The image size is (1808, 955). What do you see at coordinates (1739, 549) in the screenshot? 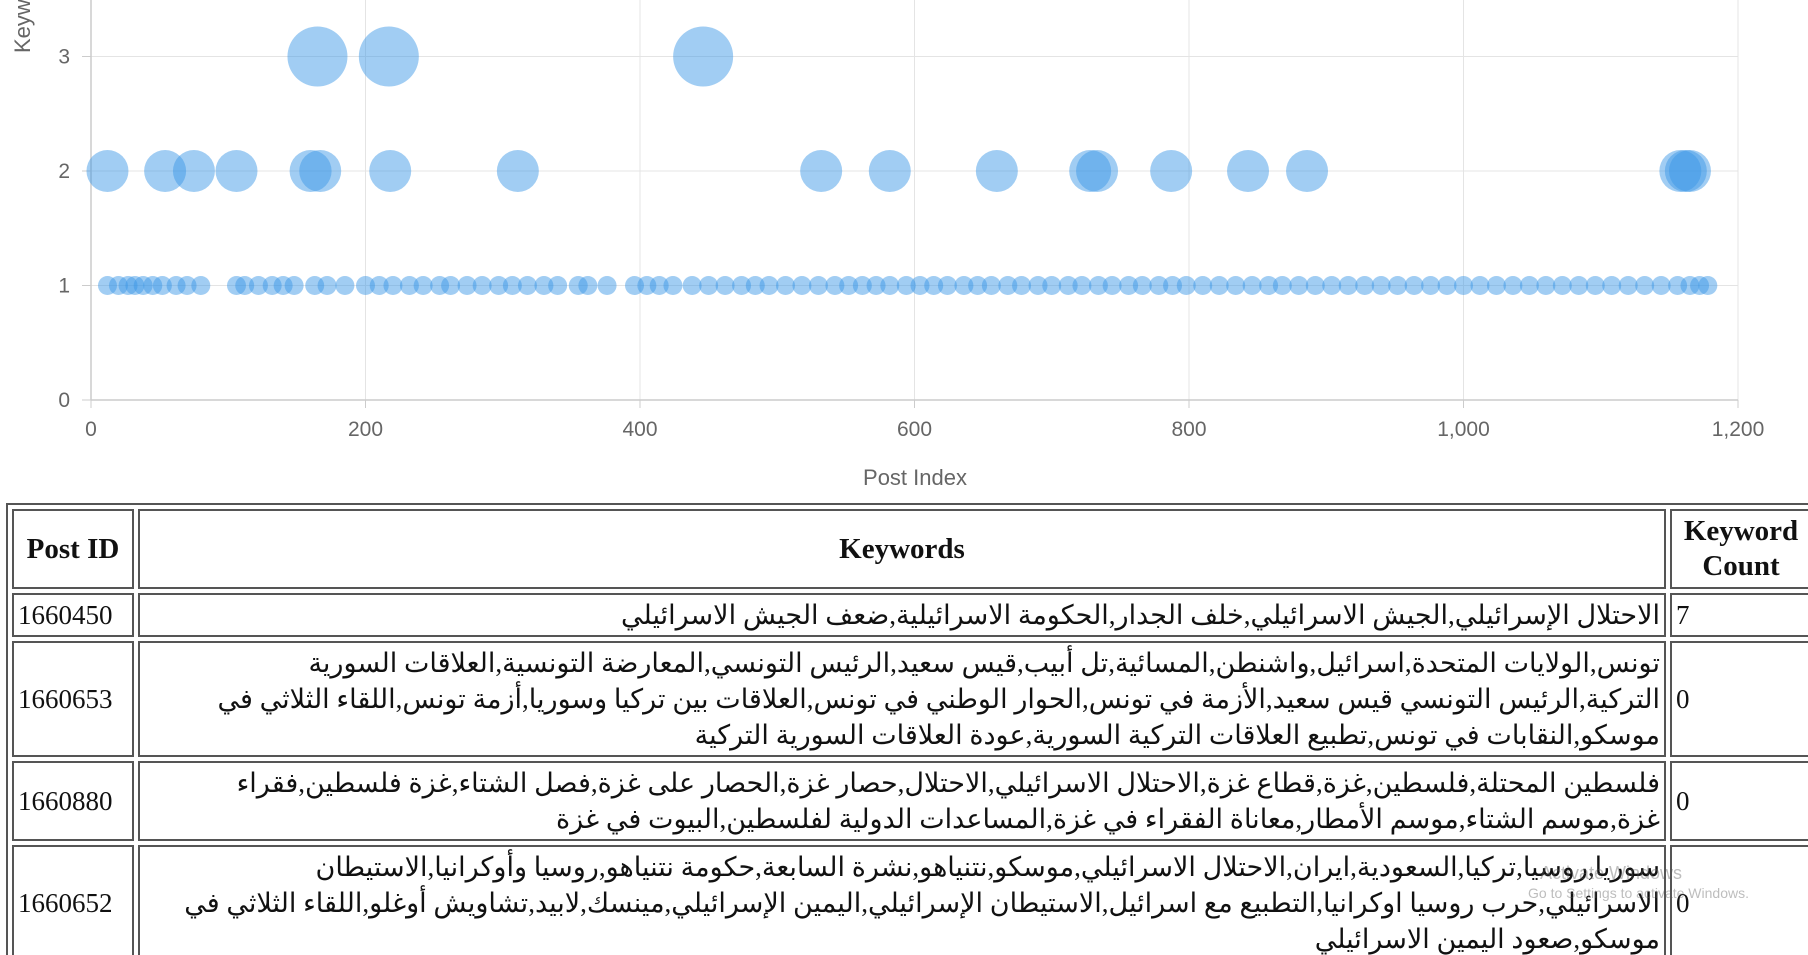
I see `header-keyword-count: Keyword Count` at bounding box center [1739, 549].